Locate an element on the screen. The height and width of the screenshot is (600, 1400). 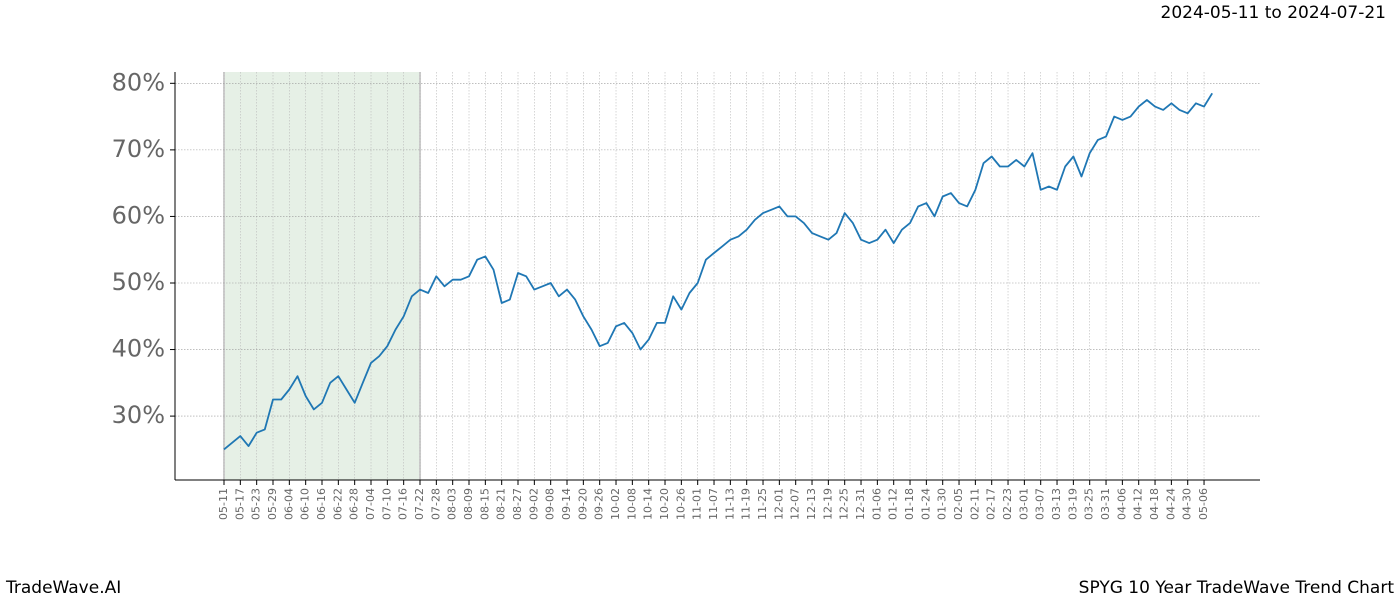
x-tick-label: 02-17 is located at coordinates (991, 504).